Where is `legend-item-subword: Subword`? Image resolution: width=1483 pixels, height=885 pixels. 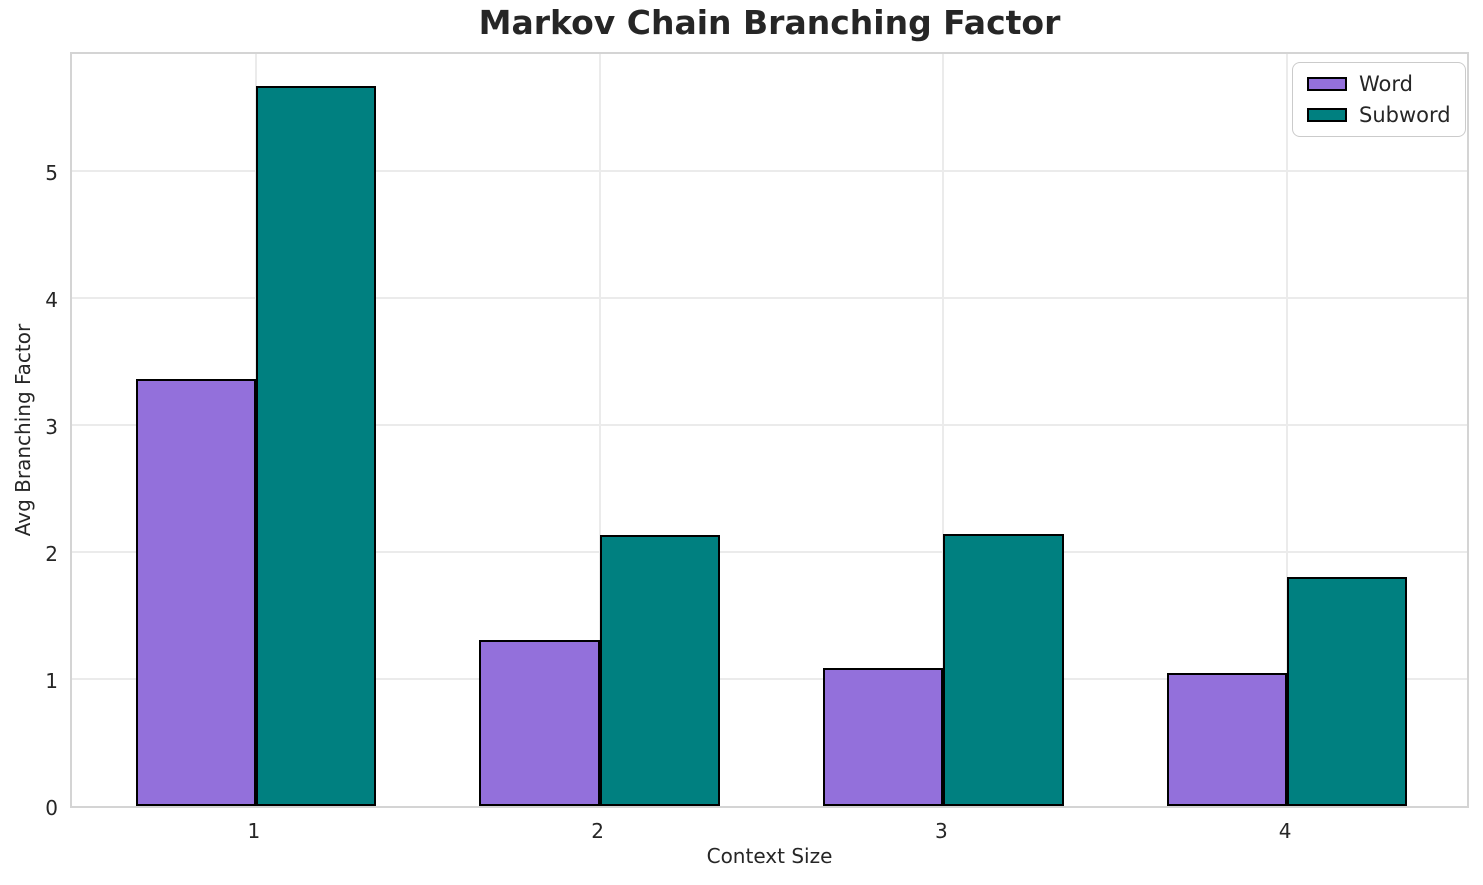 legend-item-subword: Subword is located at coordinates (1379, 115).